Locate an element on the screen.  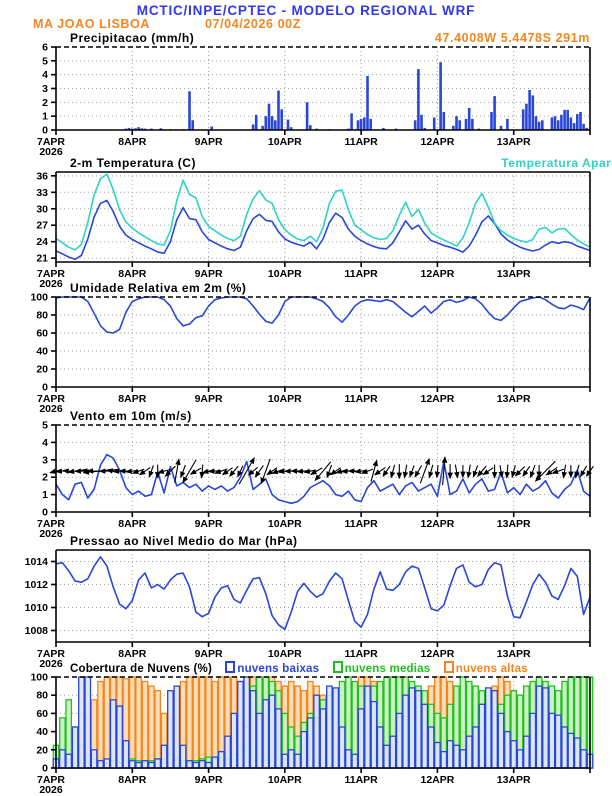
svg-text: 2 is located at coordinates (45, 103).